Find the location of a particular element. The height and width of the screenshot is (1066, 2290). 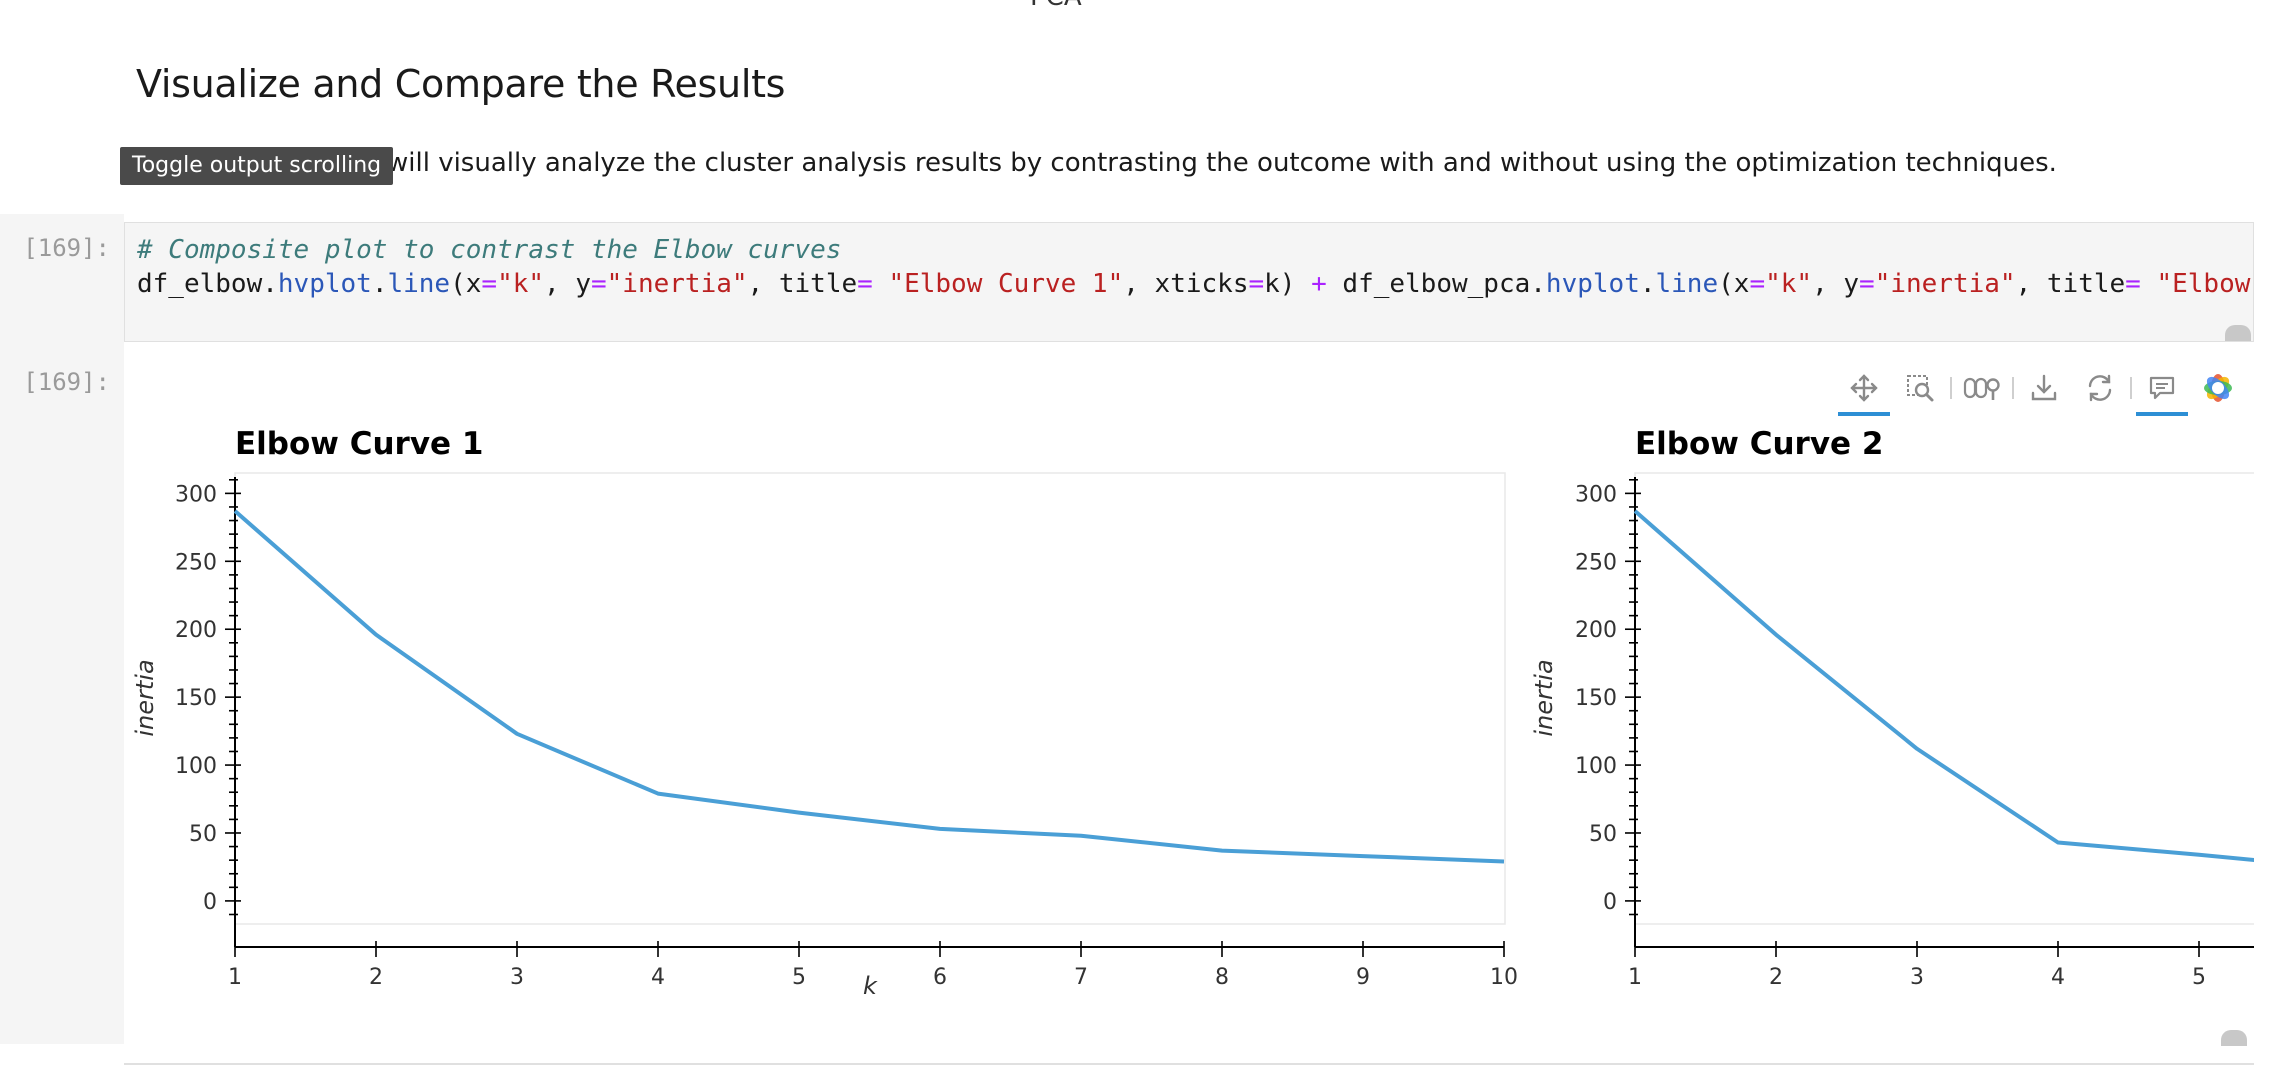

x-tick-label: 10 is located at coordinates (1504, 977).